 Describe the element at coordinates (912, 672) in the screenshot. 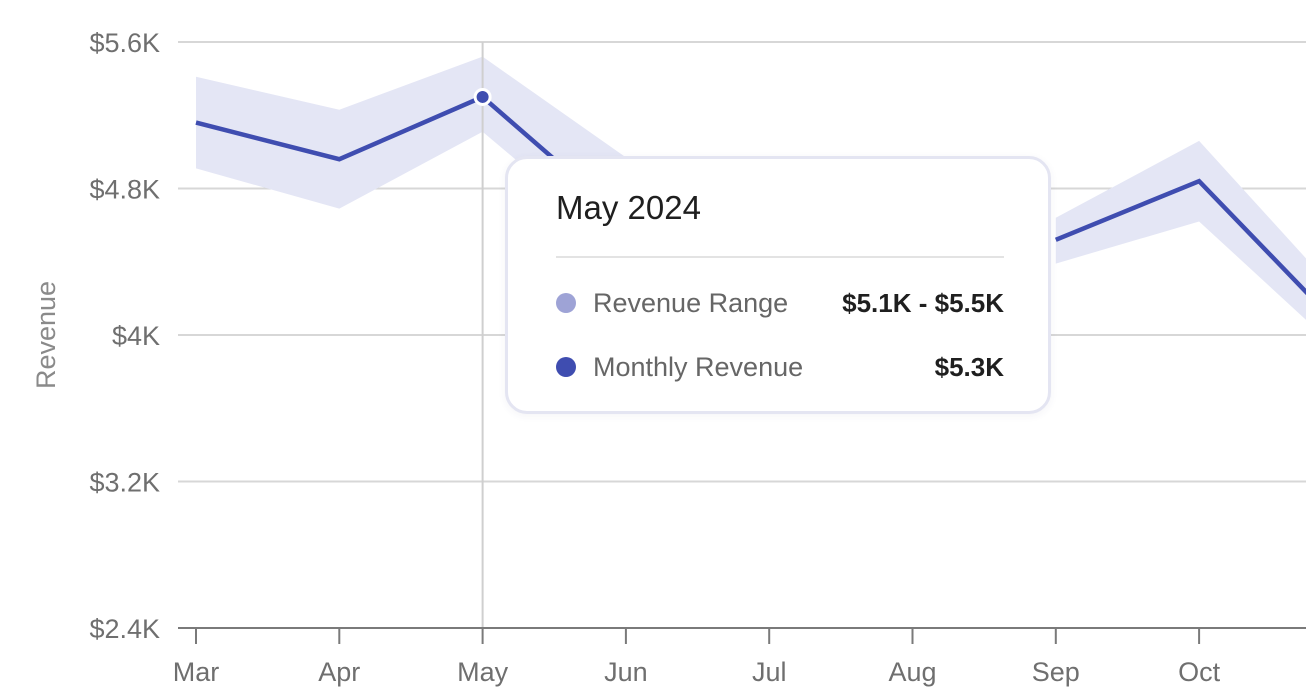

I see `x-tick-label: Aug` at that location.